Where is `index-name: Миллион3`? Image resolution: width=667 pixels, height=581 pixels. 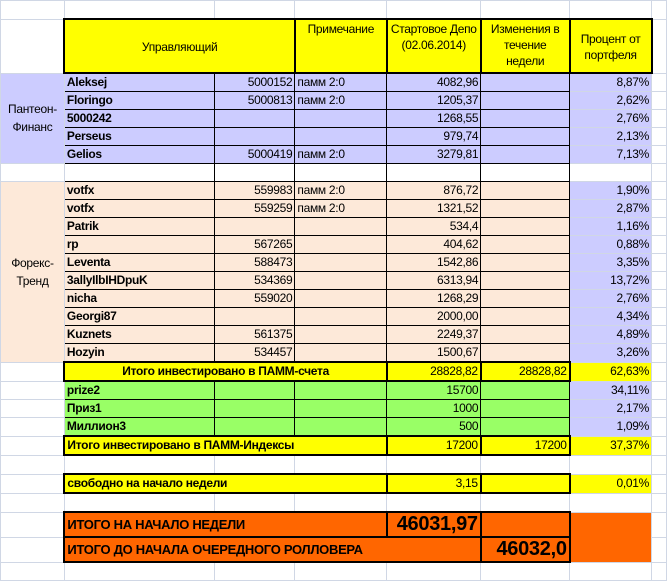 index-name: Миллион3 is located at coordinates (139, 427).